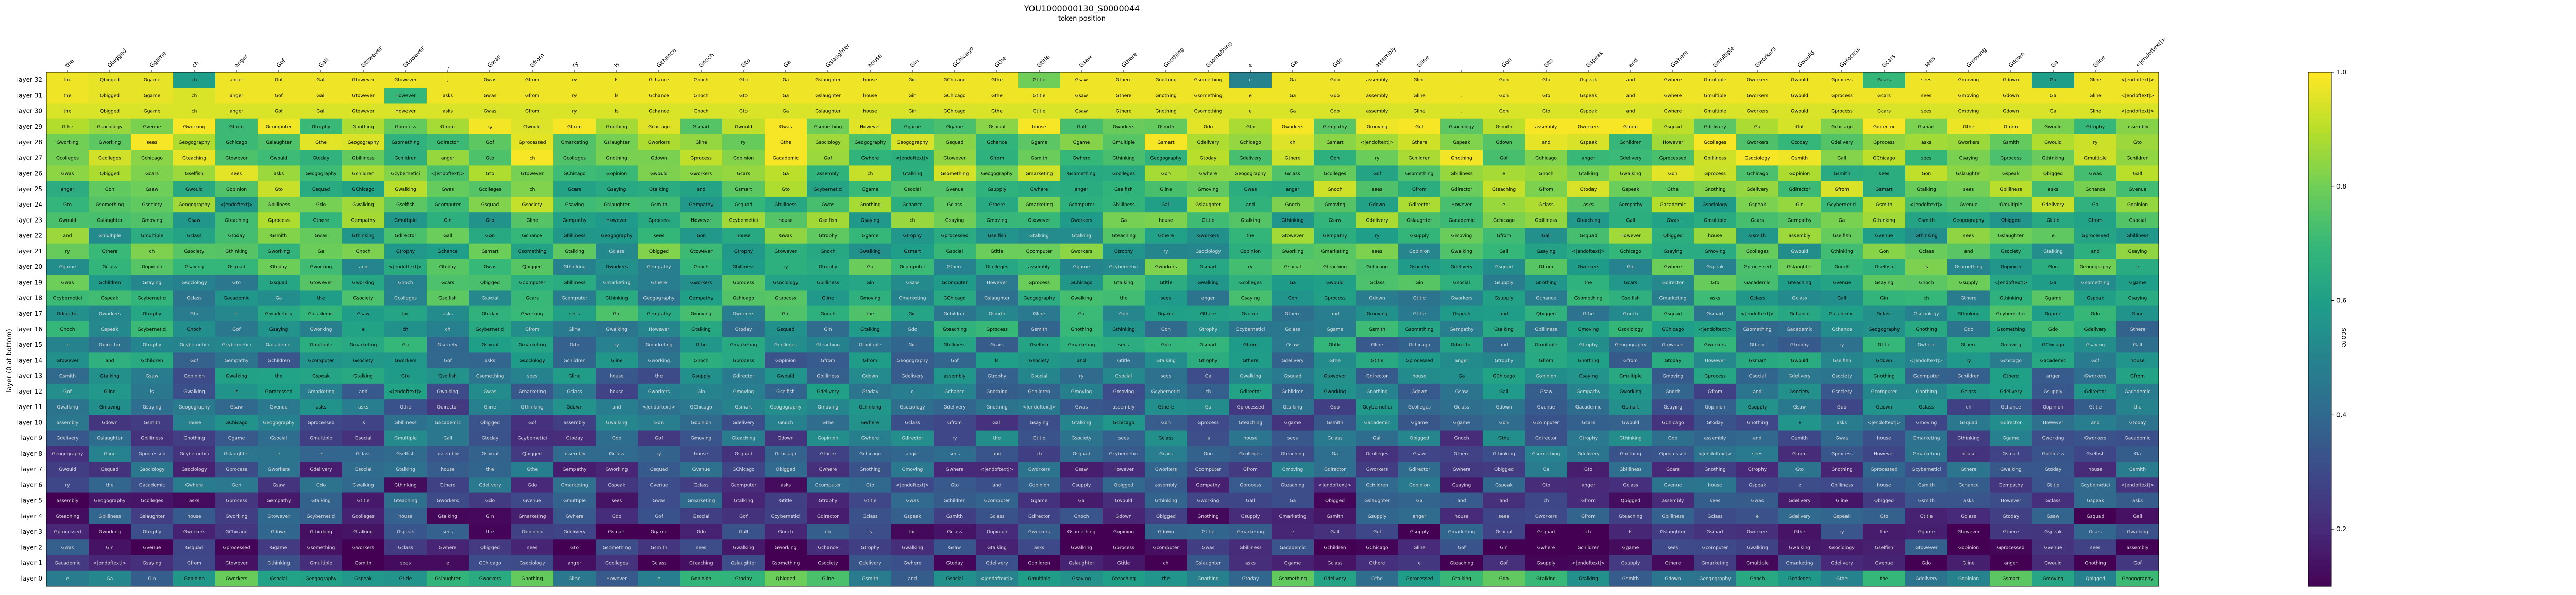 The image size is (2576, 595). What do you see at coordinates (490, 298) in the screenshot?
I see `cell-label: Gsocial` at bounding box center [490, 298].